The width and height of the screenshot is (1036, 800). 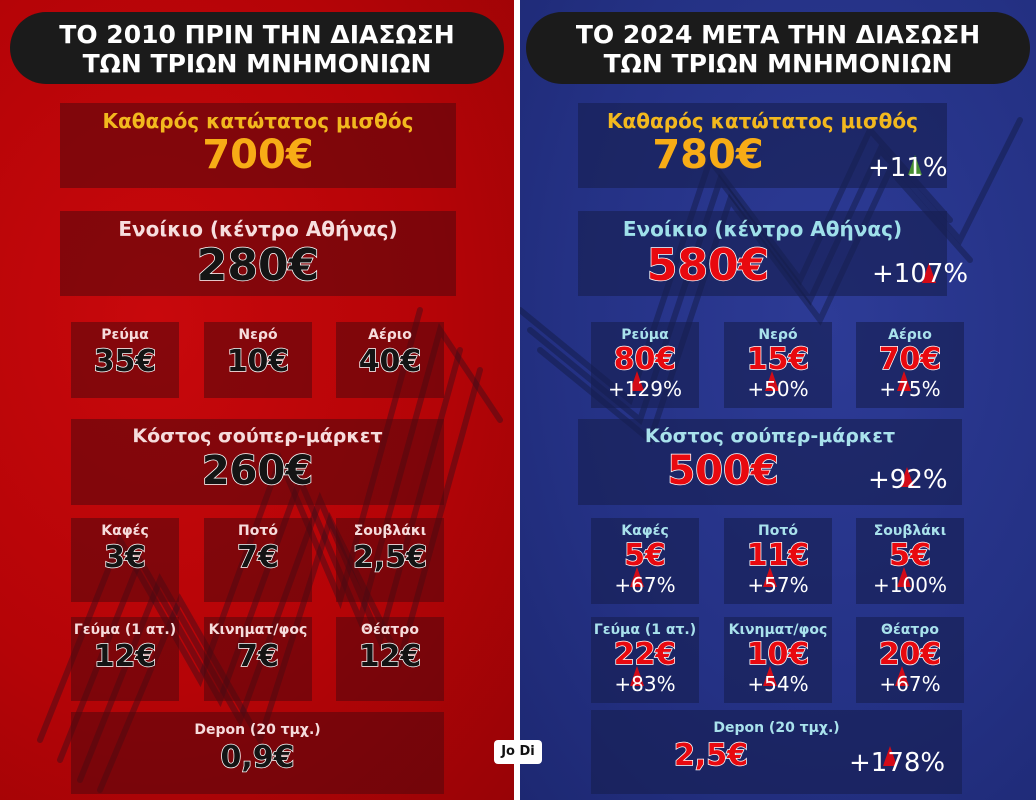 I want to click on electricity-change-text: +129%, so click(x=645, y=389).